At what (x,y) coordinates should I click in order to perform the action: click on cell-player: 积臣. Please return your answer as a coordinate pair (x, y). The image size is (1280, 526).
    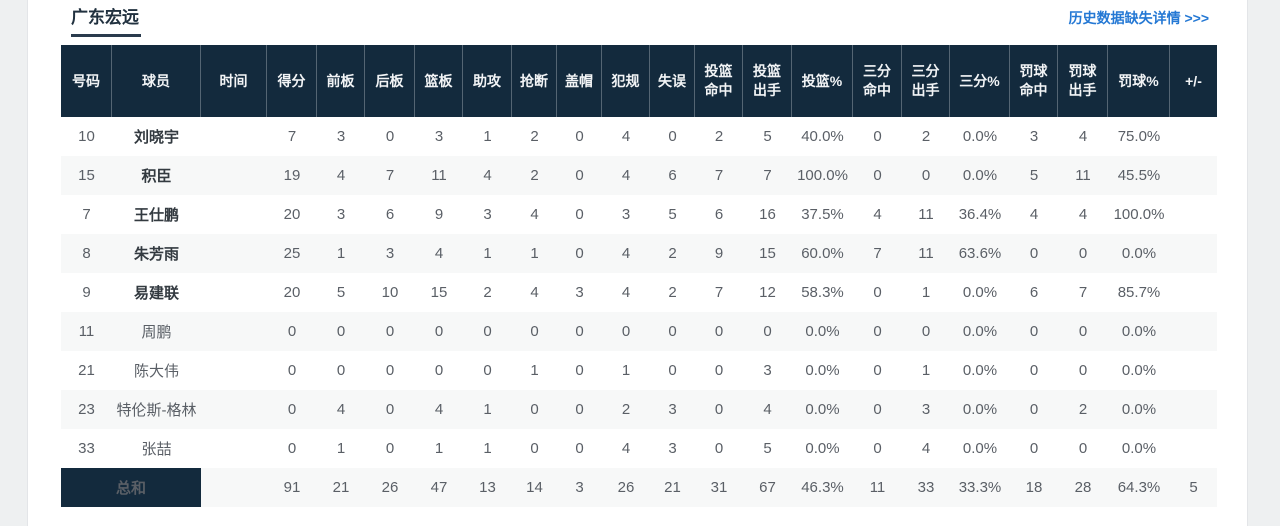
    Looking at the image, I should click on (156, 175).